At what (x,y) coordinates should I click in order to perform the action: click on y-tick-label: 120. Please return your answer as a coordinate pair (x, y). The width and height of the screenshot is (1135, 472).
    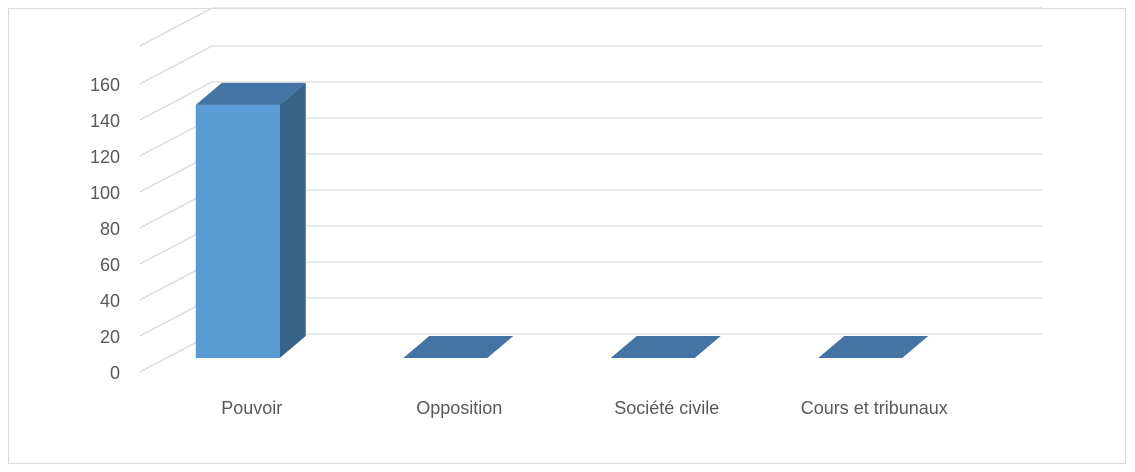
    Looking at the image, I should click on (105, 157).